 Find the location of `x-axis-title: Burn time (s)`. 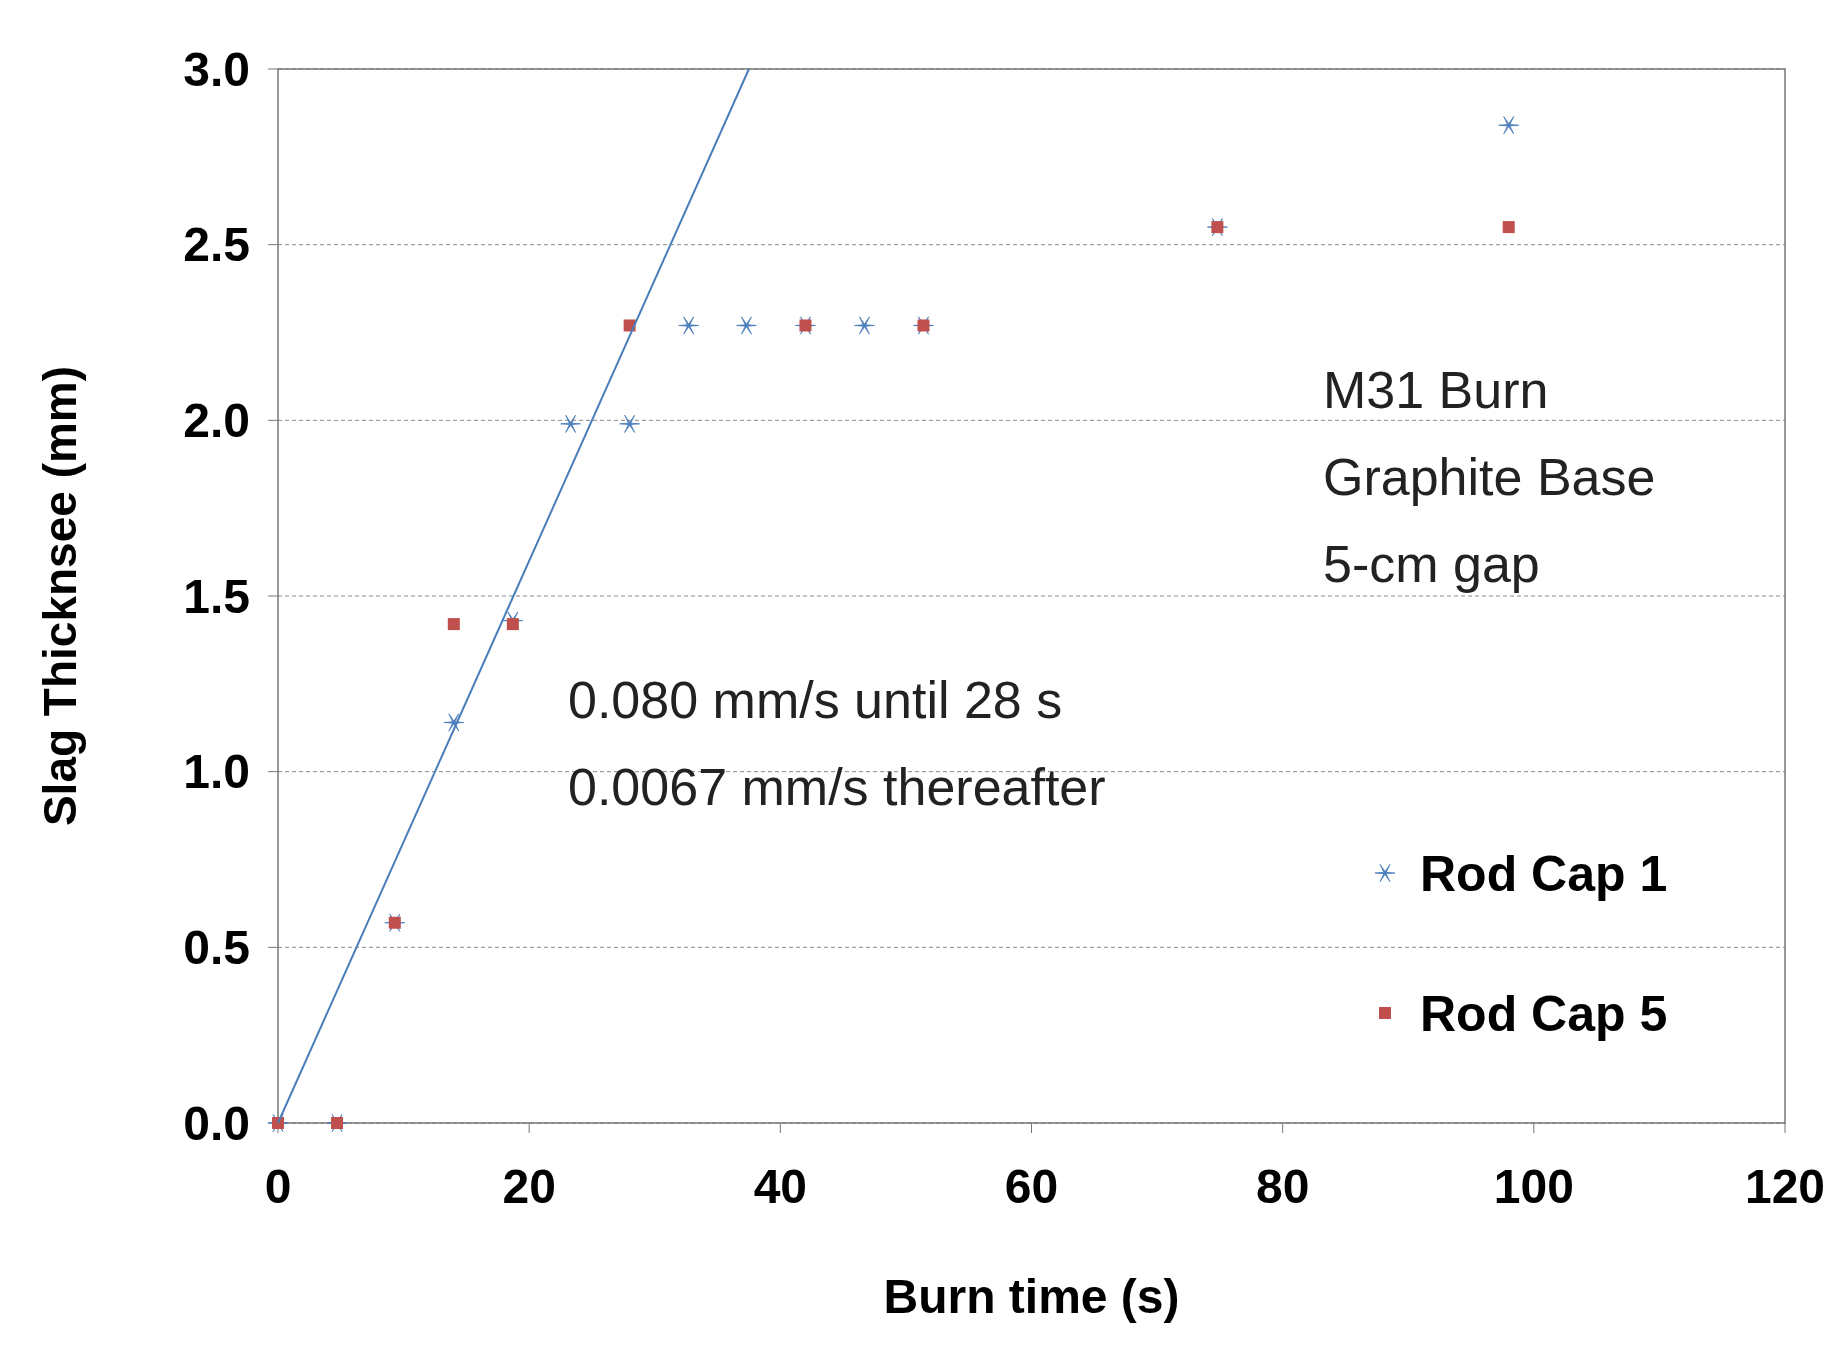

x-axis-title: Burn time (s) is located at coordinates (1031, 1296).